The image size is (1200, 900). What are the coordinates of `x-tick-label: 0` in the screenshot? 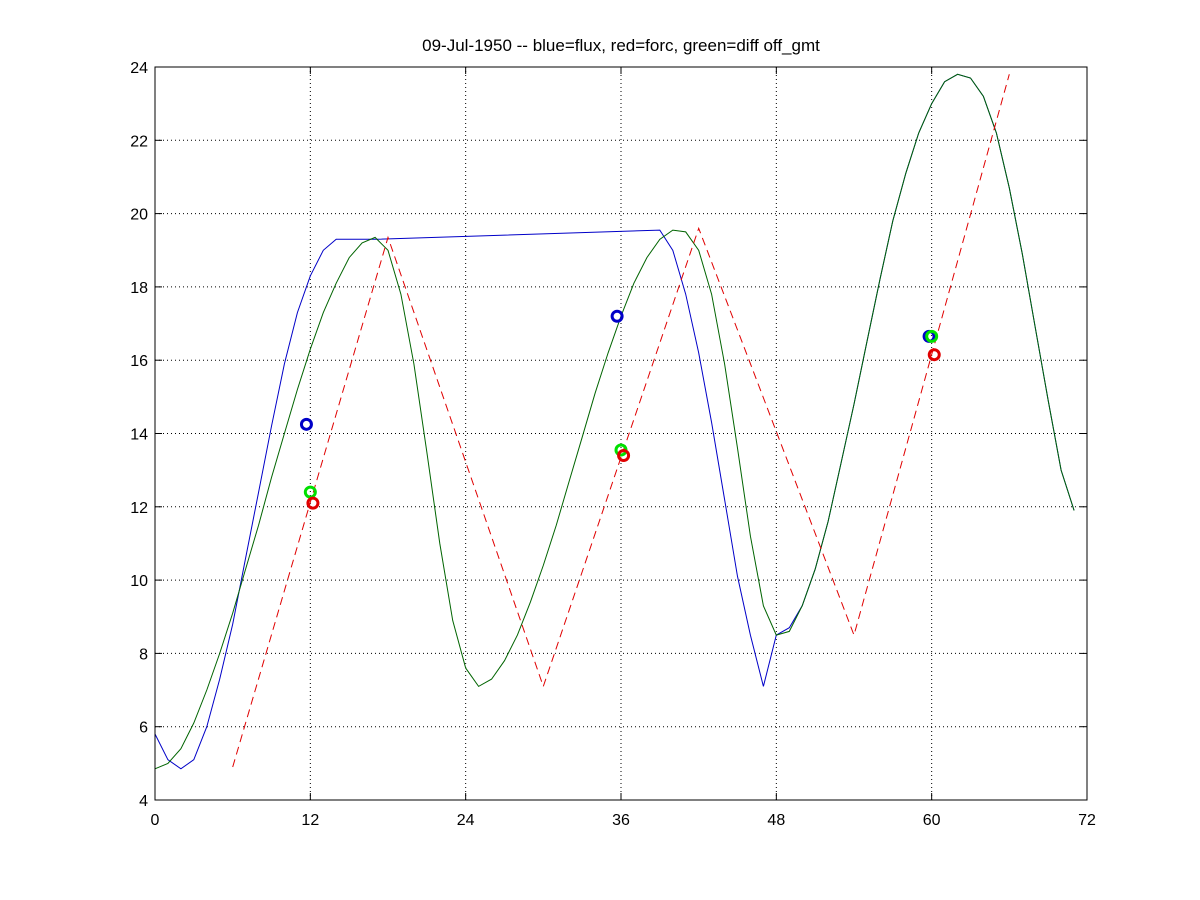 It's located at (155, 820).